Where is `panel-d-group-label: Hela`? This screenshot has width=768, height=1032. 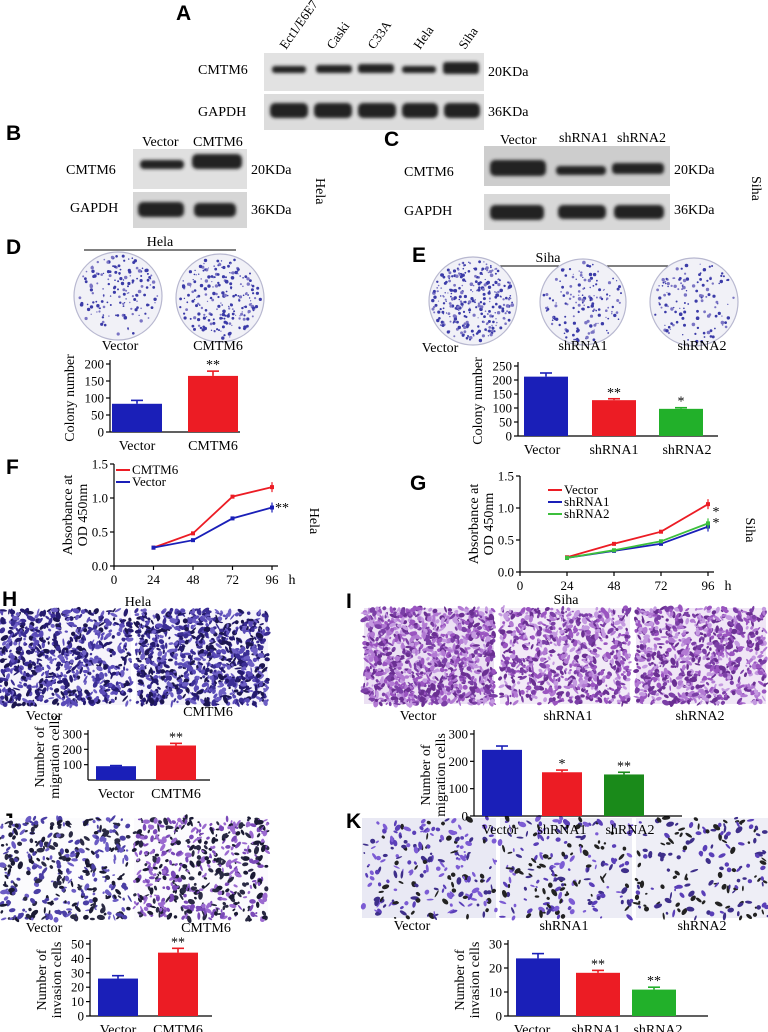 panel-d-group-label: Hela is located at coordinates (160, 242).